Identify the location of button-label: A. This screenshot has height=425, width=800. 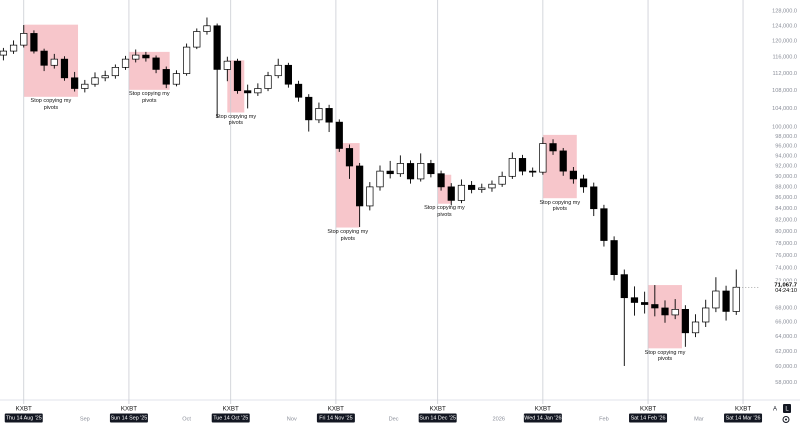
(775, 409).